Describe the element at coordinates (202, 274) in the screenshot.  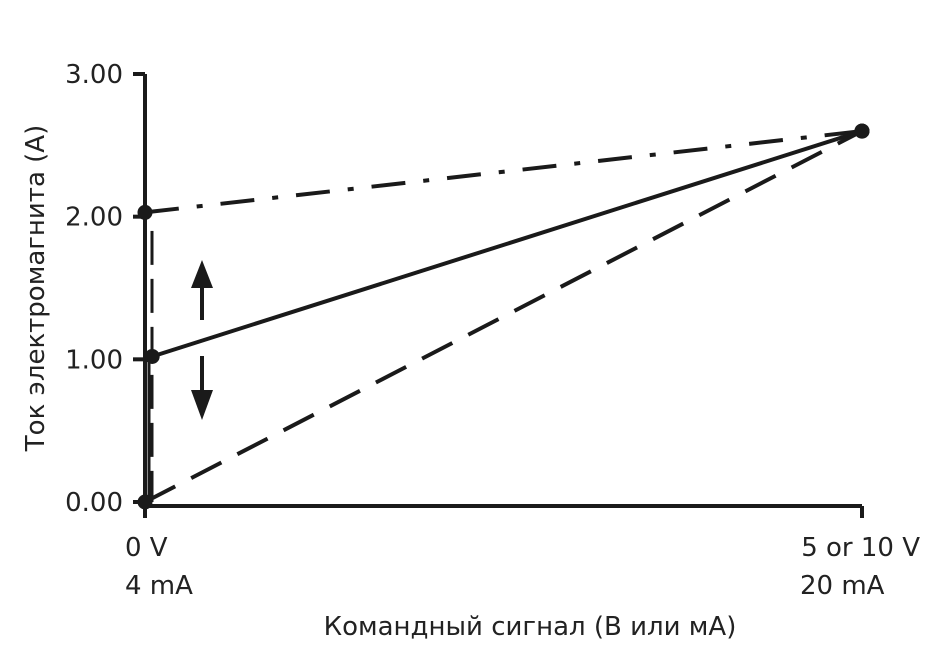
I see `arrow-up-head` at that location.